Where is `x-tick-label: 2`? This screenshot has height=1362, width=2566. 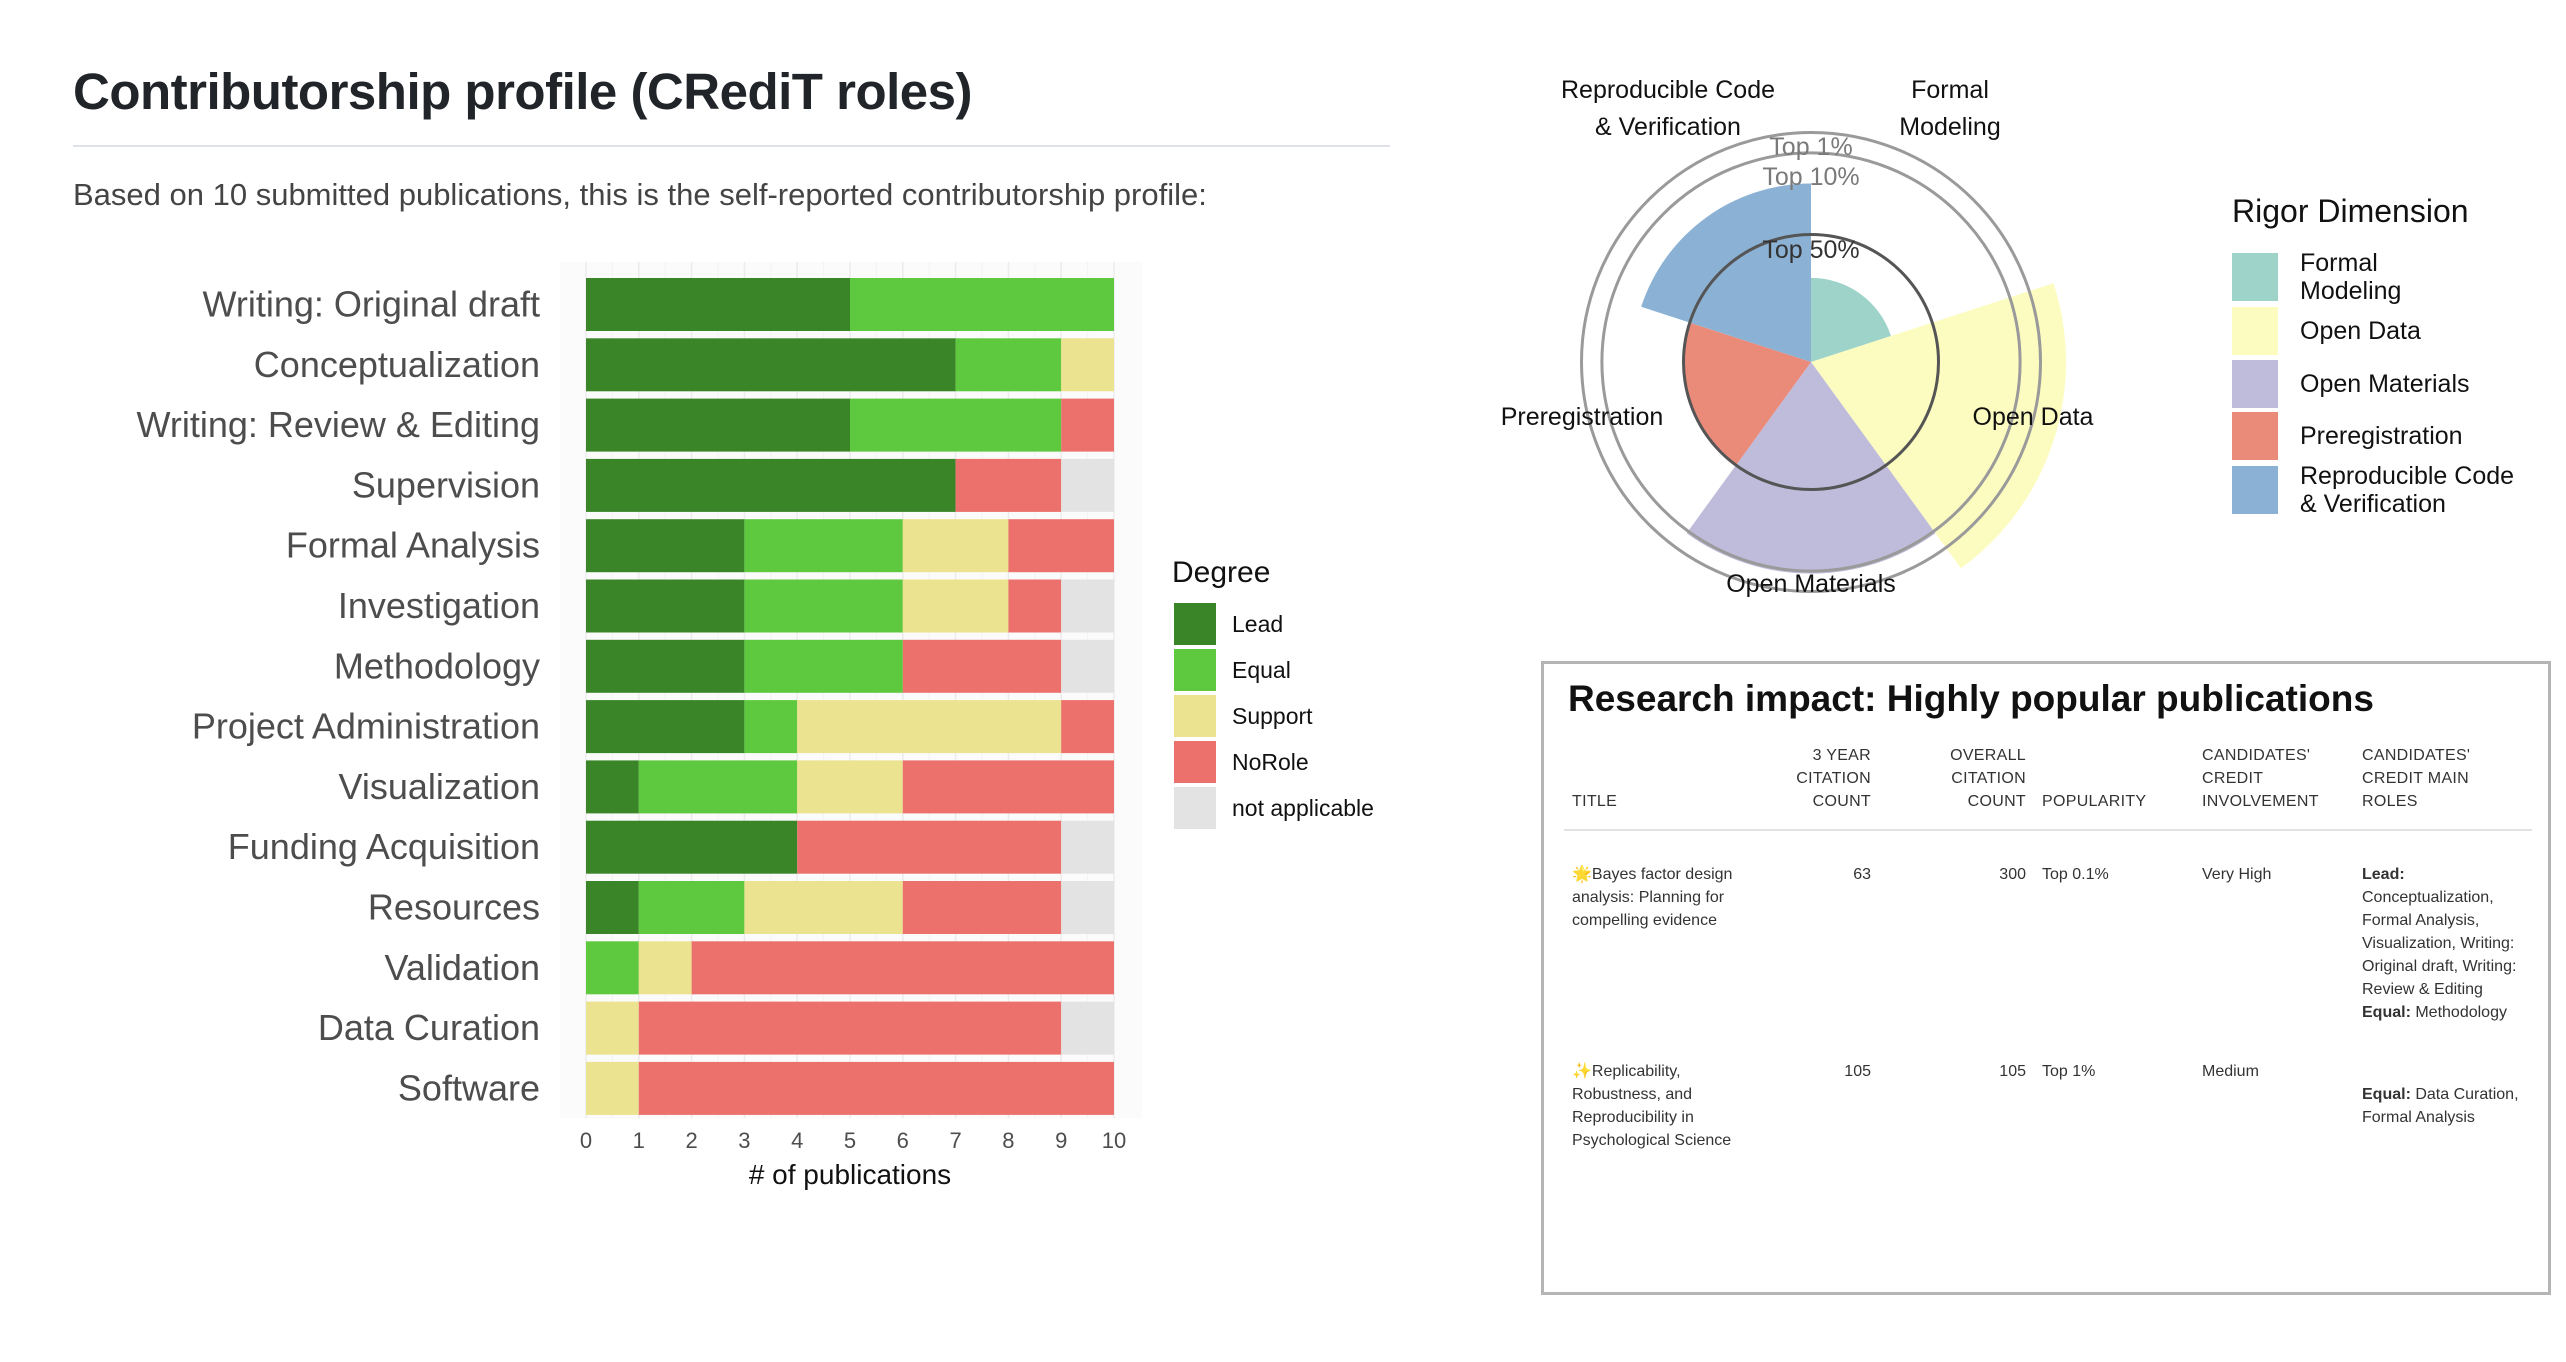 x-tick-label: 2 is located at coordinates (691, 1140).